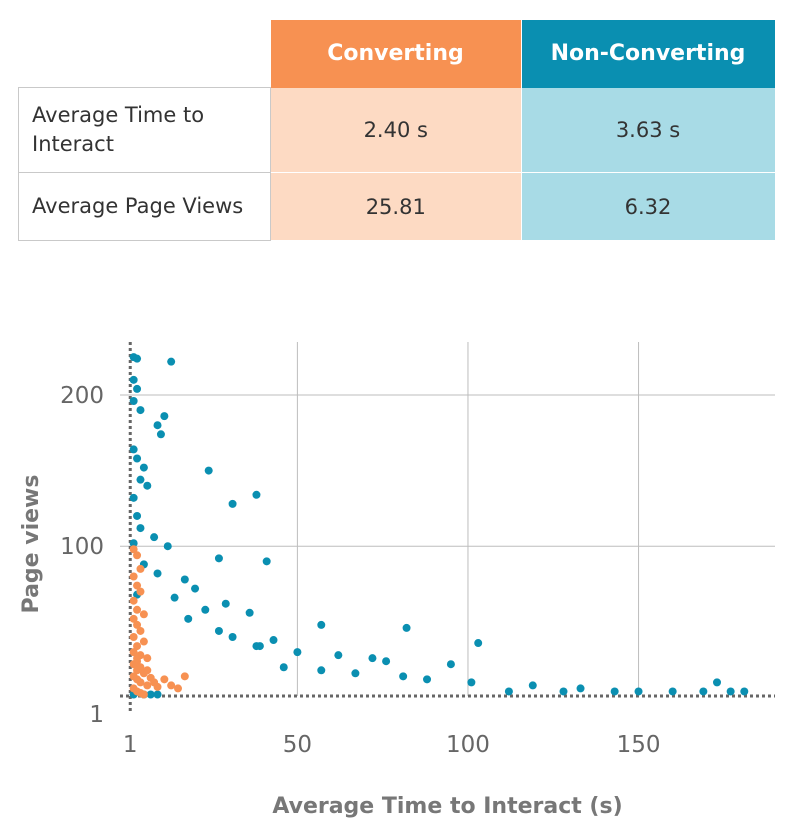 The image size is (793, 837). I want to click on header-non-converting: Non-Converting, so click(647, 54).